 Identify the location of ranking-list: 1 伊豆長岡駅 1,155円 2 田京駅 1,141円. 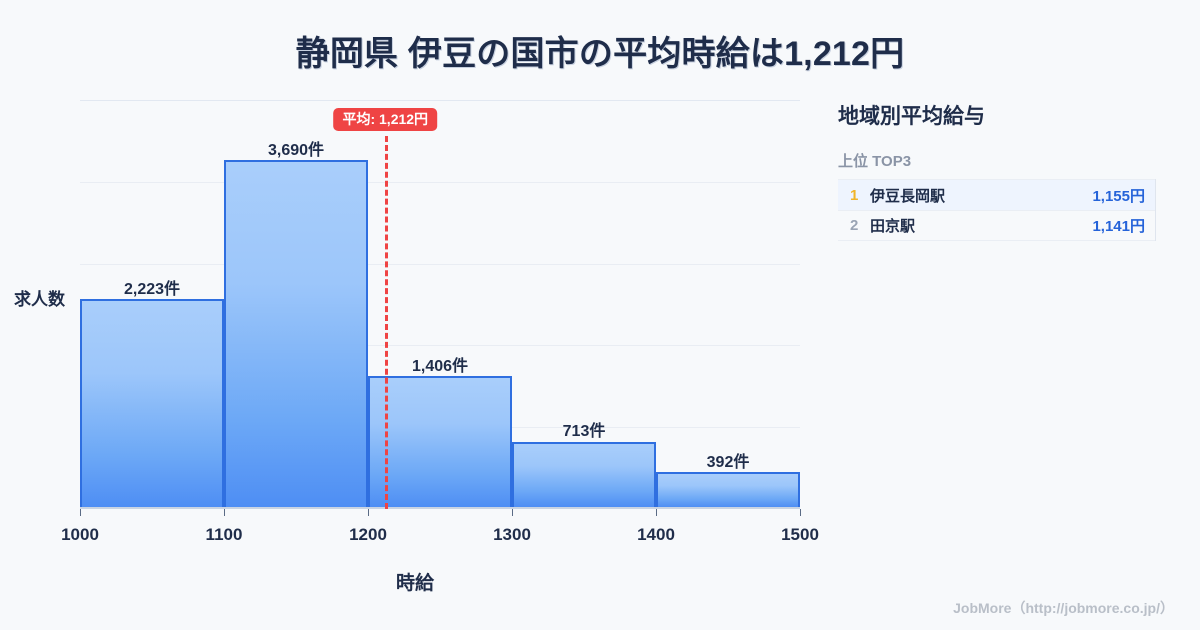
(997, 210).